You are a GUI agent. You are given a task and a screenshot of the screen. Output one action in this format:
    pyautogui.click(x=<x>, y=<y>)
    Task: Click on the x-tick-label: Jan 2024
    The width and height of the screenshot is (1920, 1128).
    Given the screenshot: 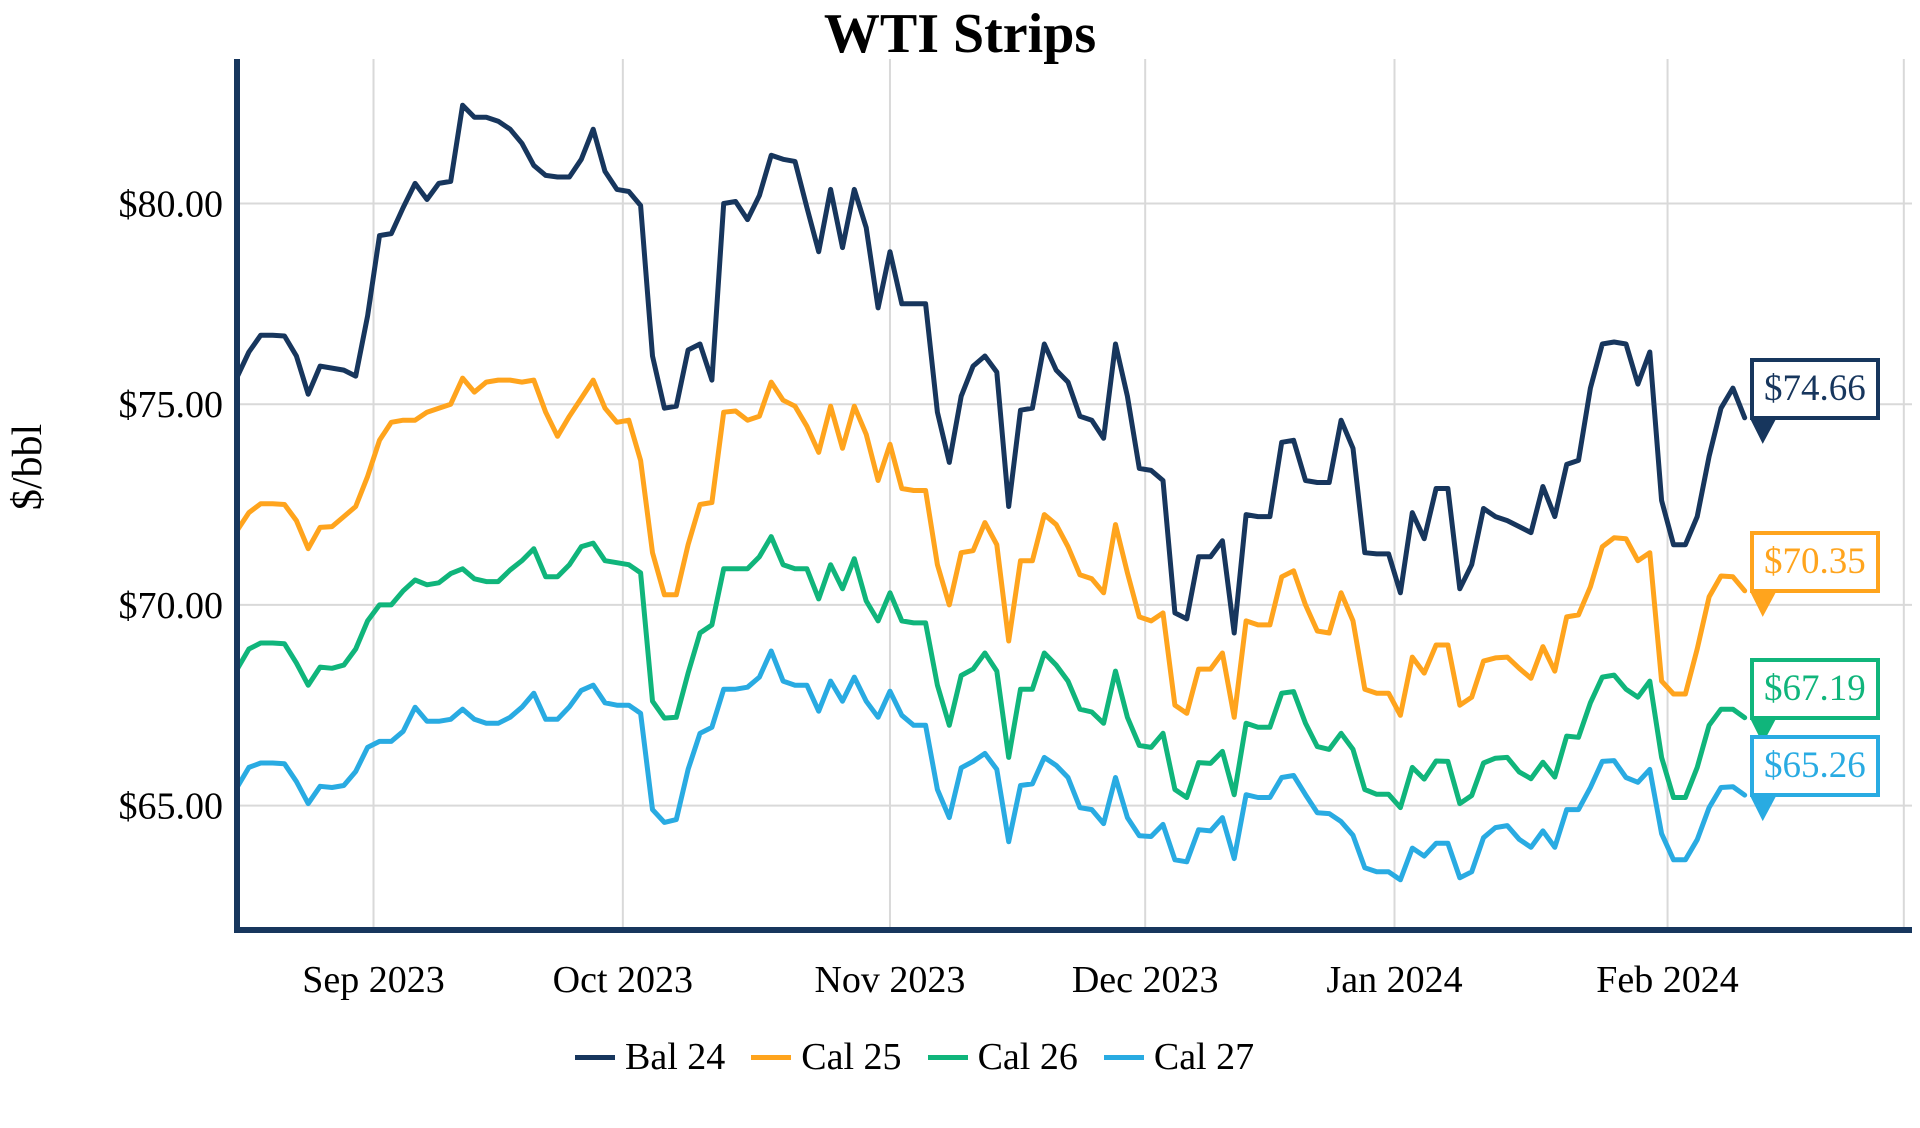 What is the action you would take?
    pyautogui.click(x=1394, y=980)
    